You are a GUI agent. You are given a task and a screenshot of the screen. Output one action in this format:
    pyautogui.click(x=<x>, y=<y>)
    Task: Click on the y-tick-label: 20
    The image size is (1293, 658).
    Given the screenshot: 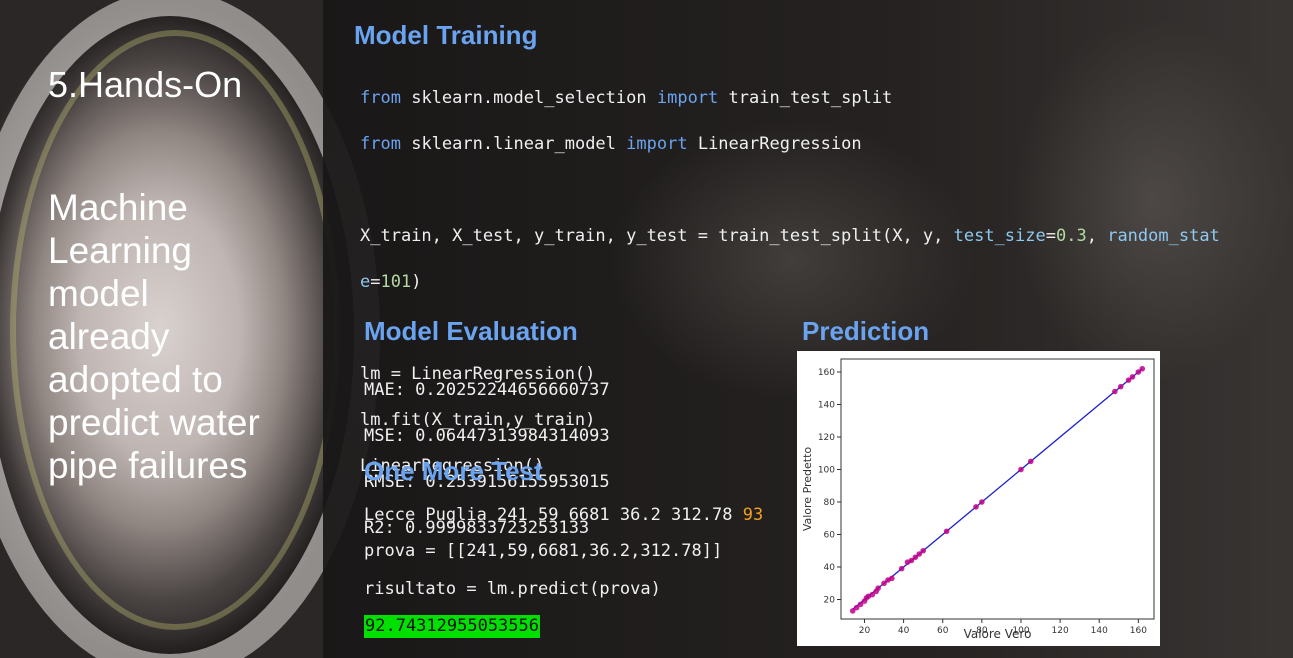 What is the action you would take?
    pyautogui.click(x=830, y=601)
    